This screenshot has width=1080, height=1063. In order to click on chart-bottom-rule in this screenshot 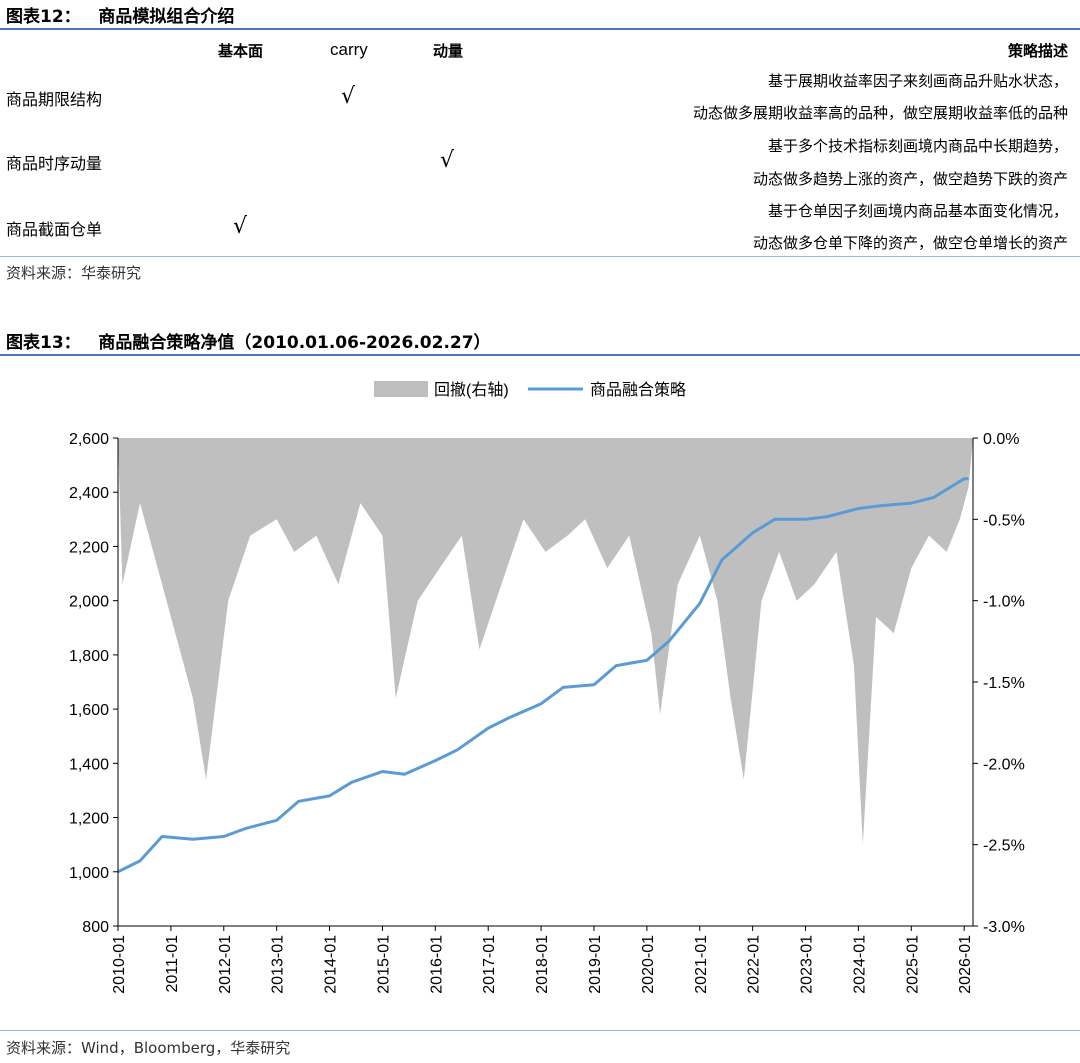, I will do `click(540, 1030)`.